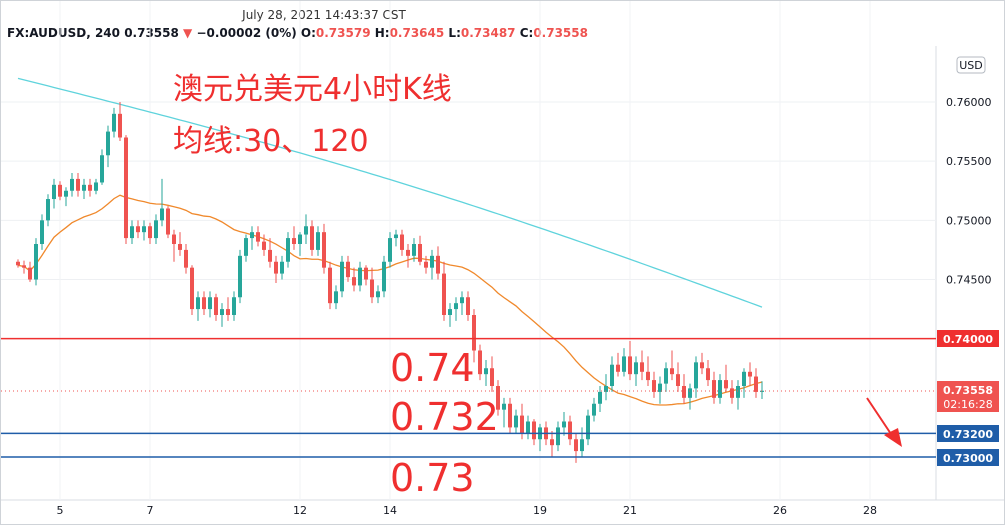 Image resolution: width=1005 pixels, height=525 pixels. What do you see at coordinates (467, 510) in the screenshot?
I see `time-axis-ticks: 5 7 12 14 19 21 26 28` at bounding box center [467, 510].